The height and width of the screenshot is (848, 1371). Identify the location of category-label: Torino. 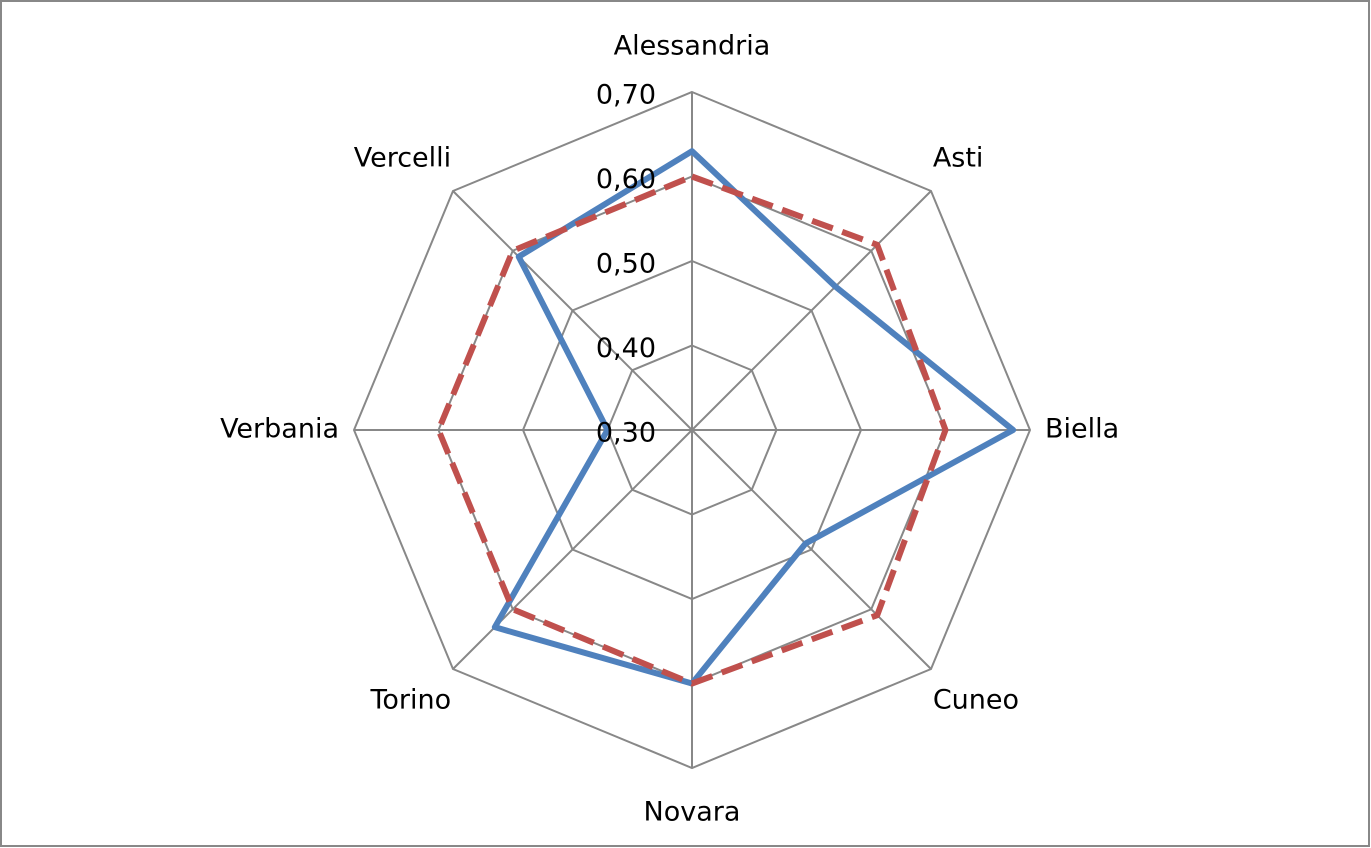
(411, 699).